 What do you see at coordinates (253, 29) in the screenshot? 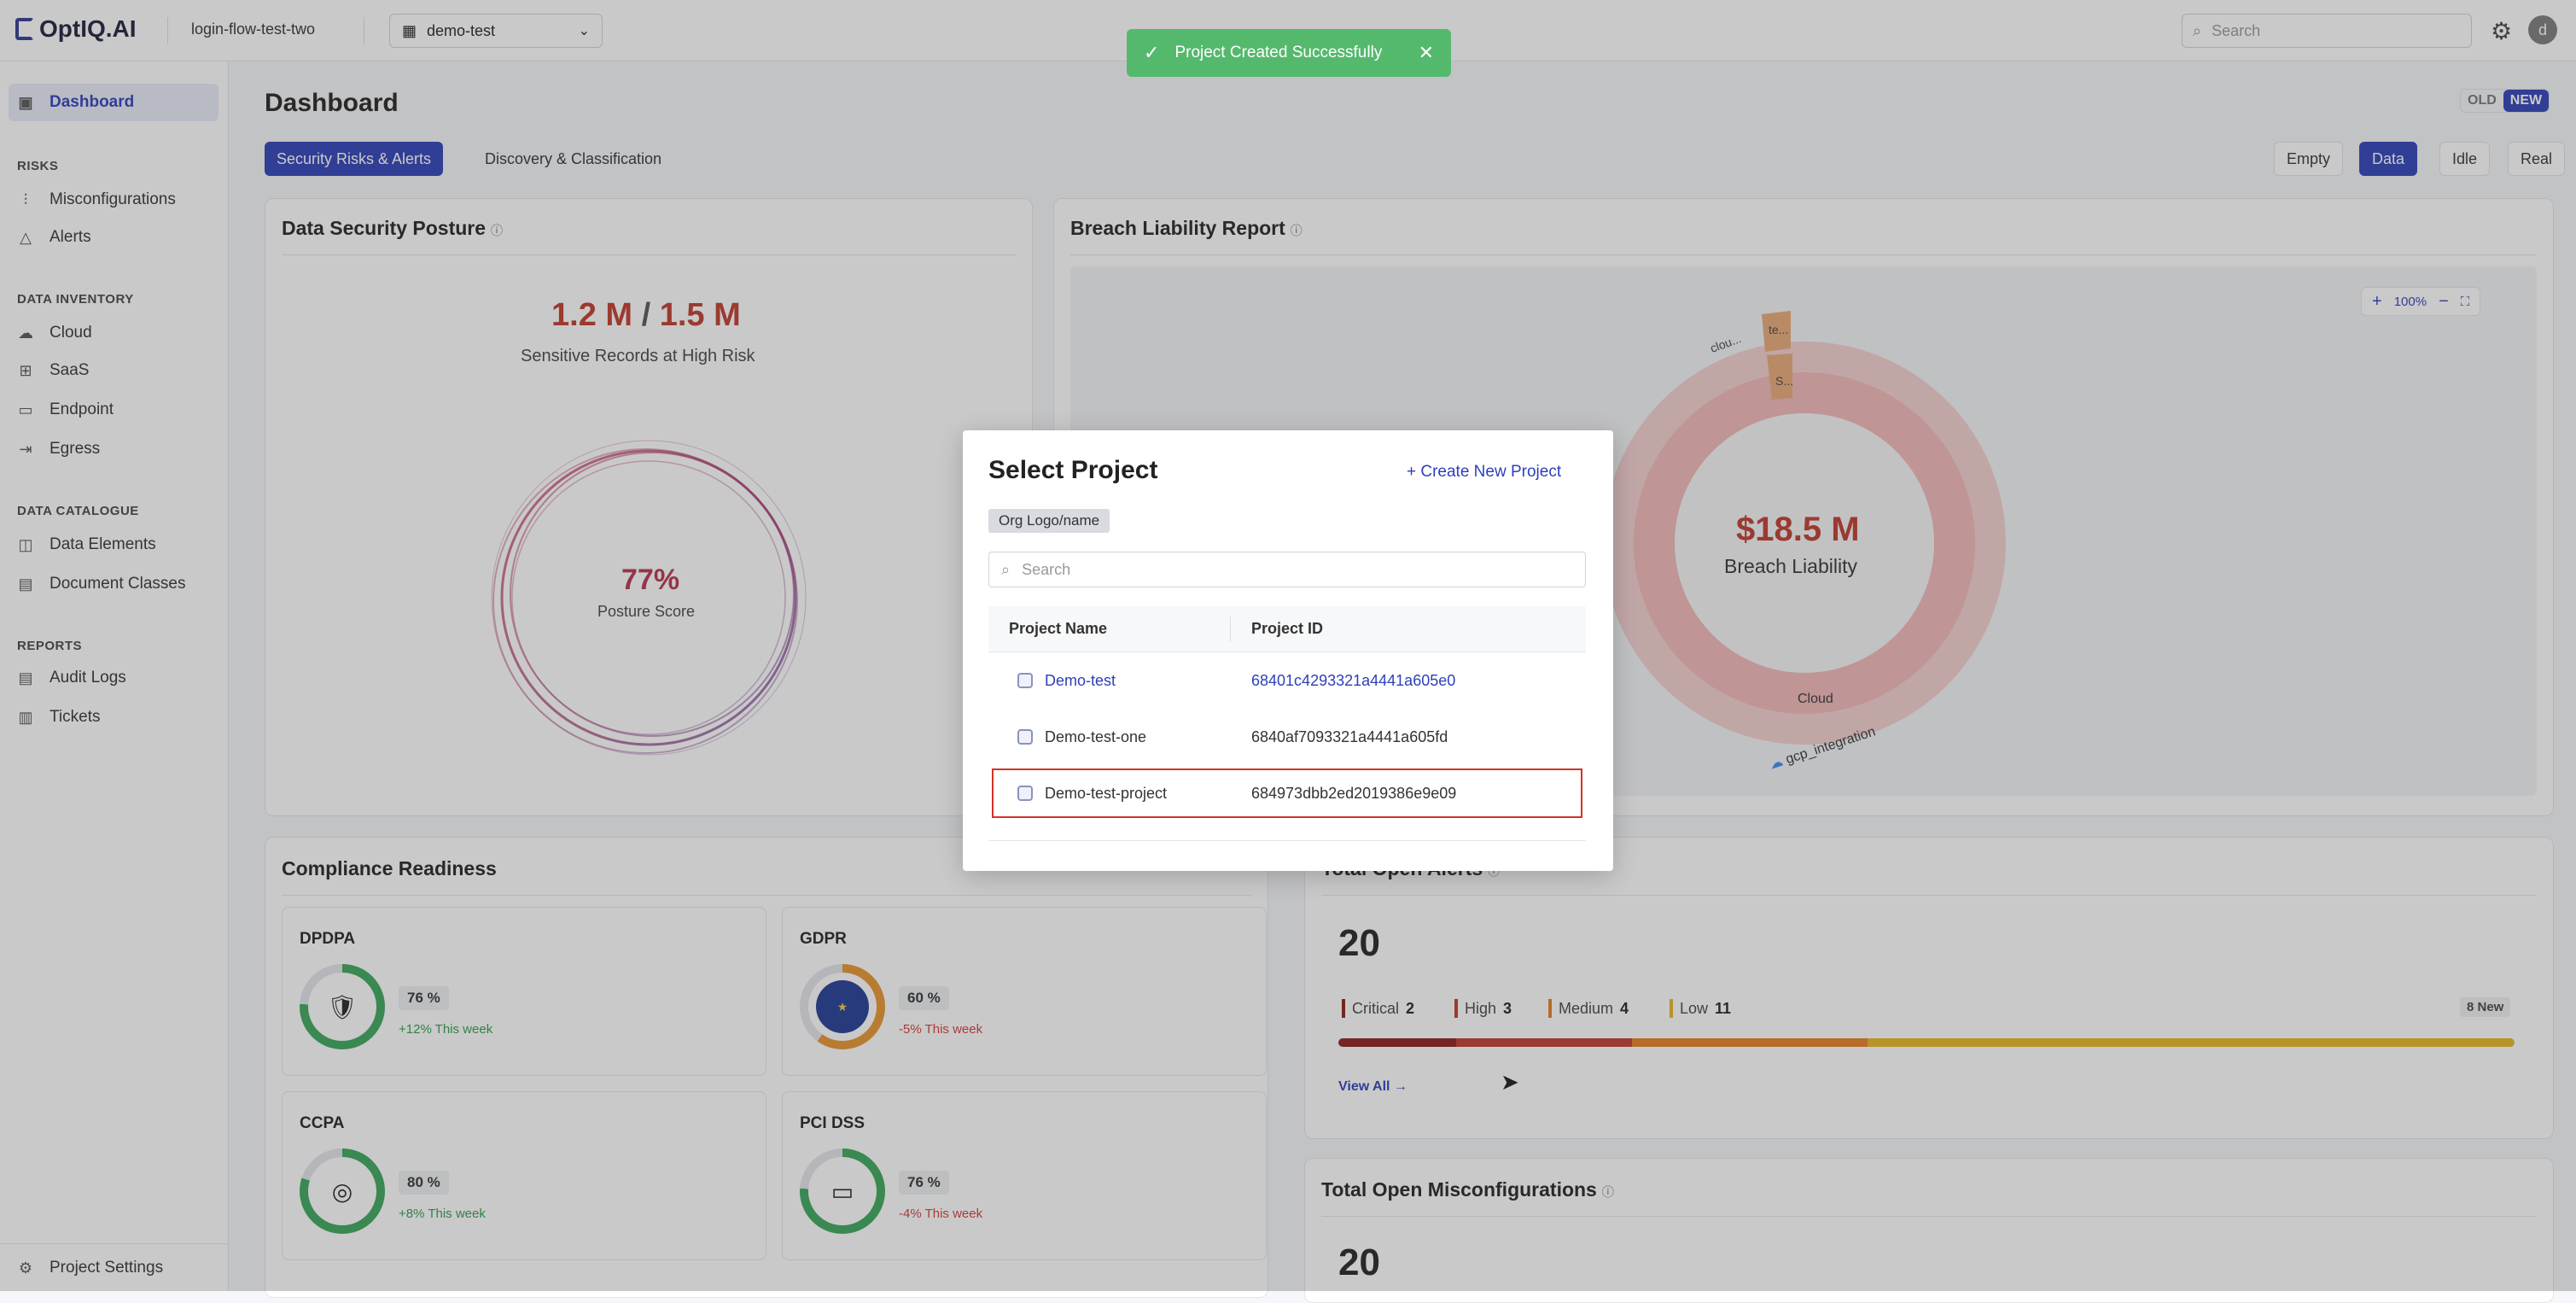
I see `org-name: login-flow-test-two` at bounding box center [253, 29].